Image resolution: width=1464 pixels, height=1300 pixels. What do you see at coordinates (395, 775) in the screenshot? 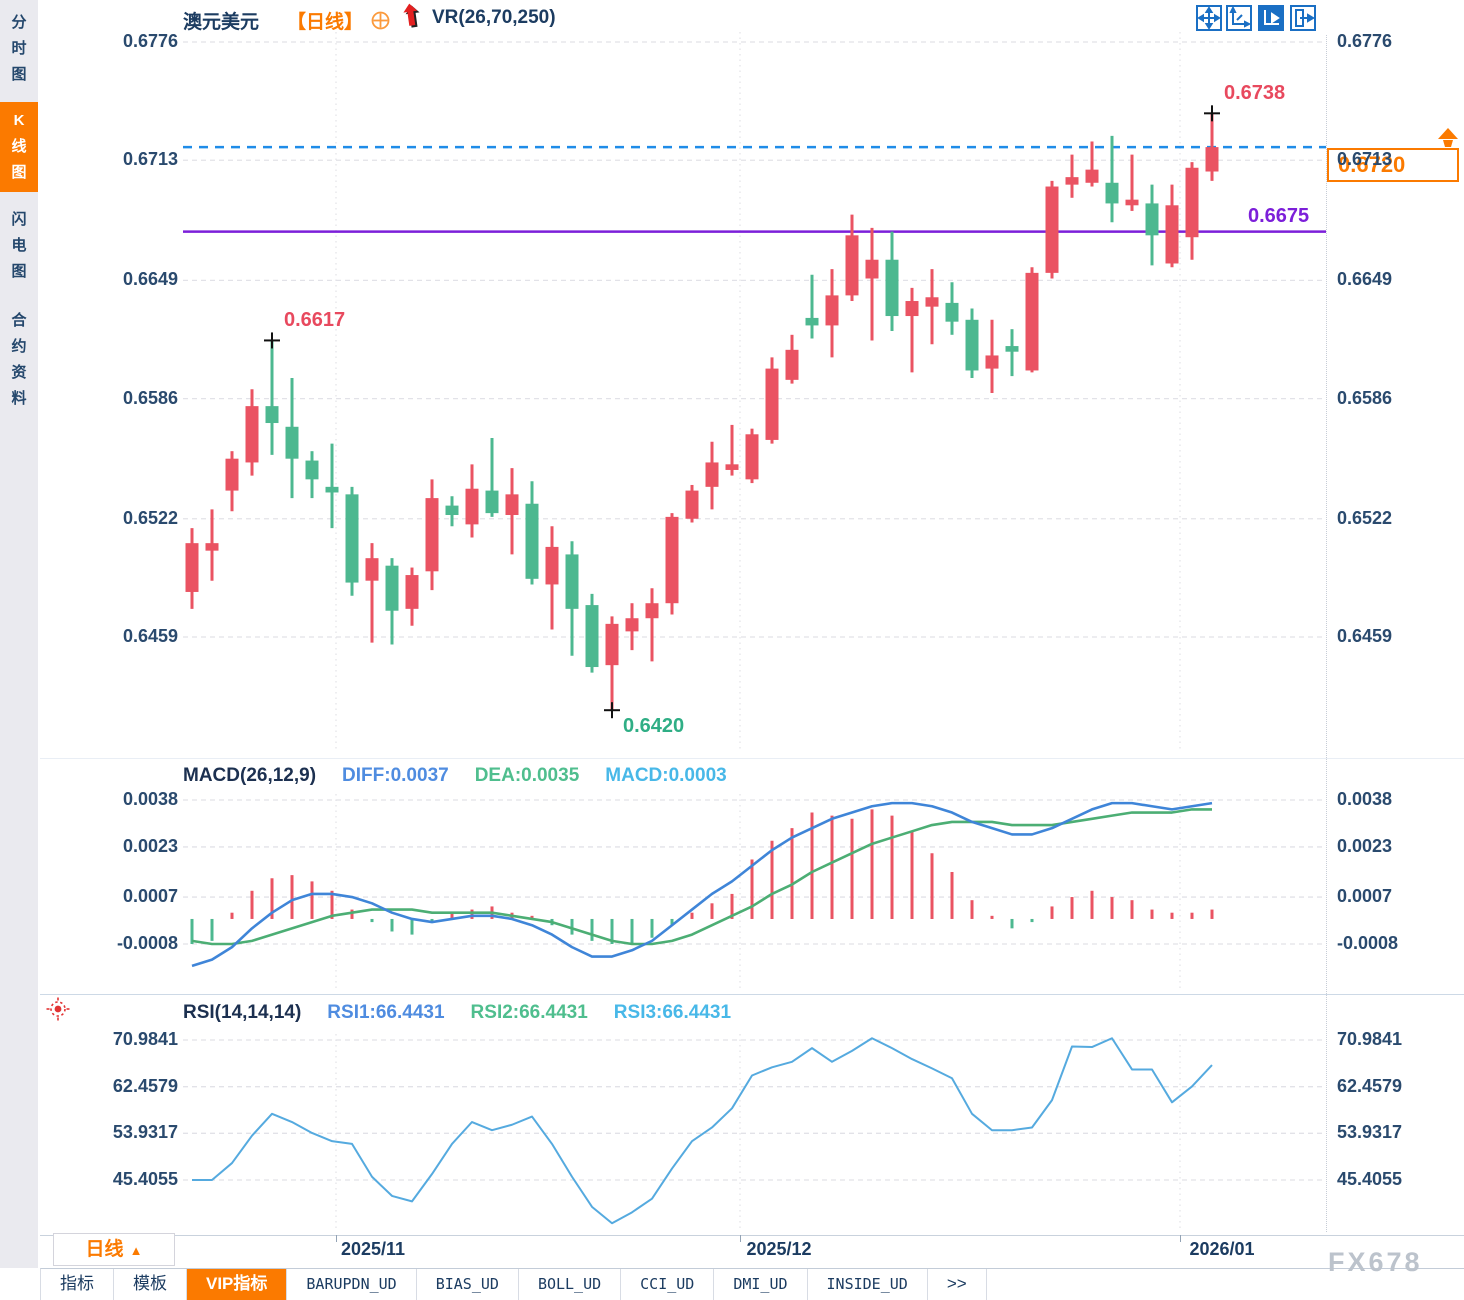
I see `macd-diff-value: DIFF:0.0037` at bounding box center [395, 775].